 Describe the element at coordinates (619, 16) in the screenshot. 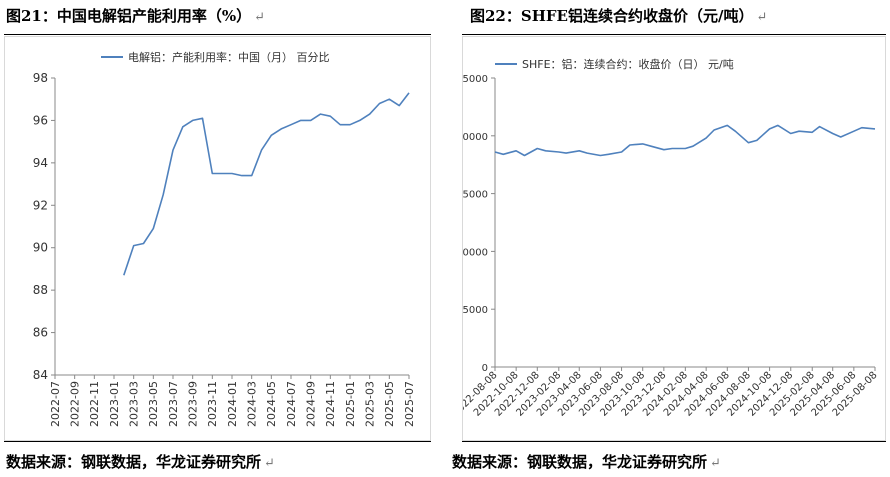

I see `figure-22-title: 图22：SHFE铝连续合约收盘价（元/吨） ↵` at that location.